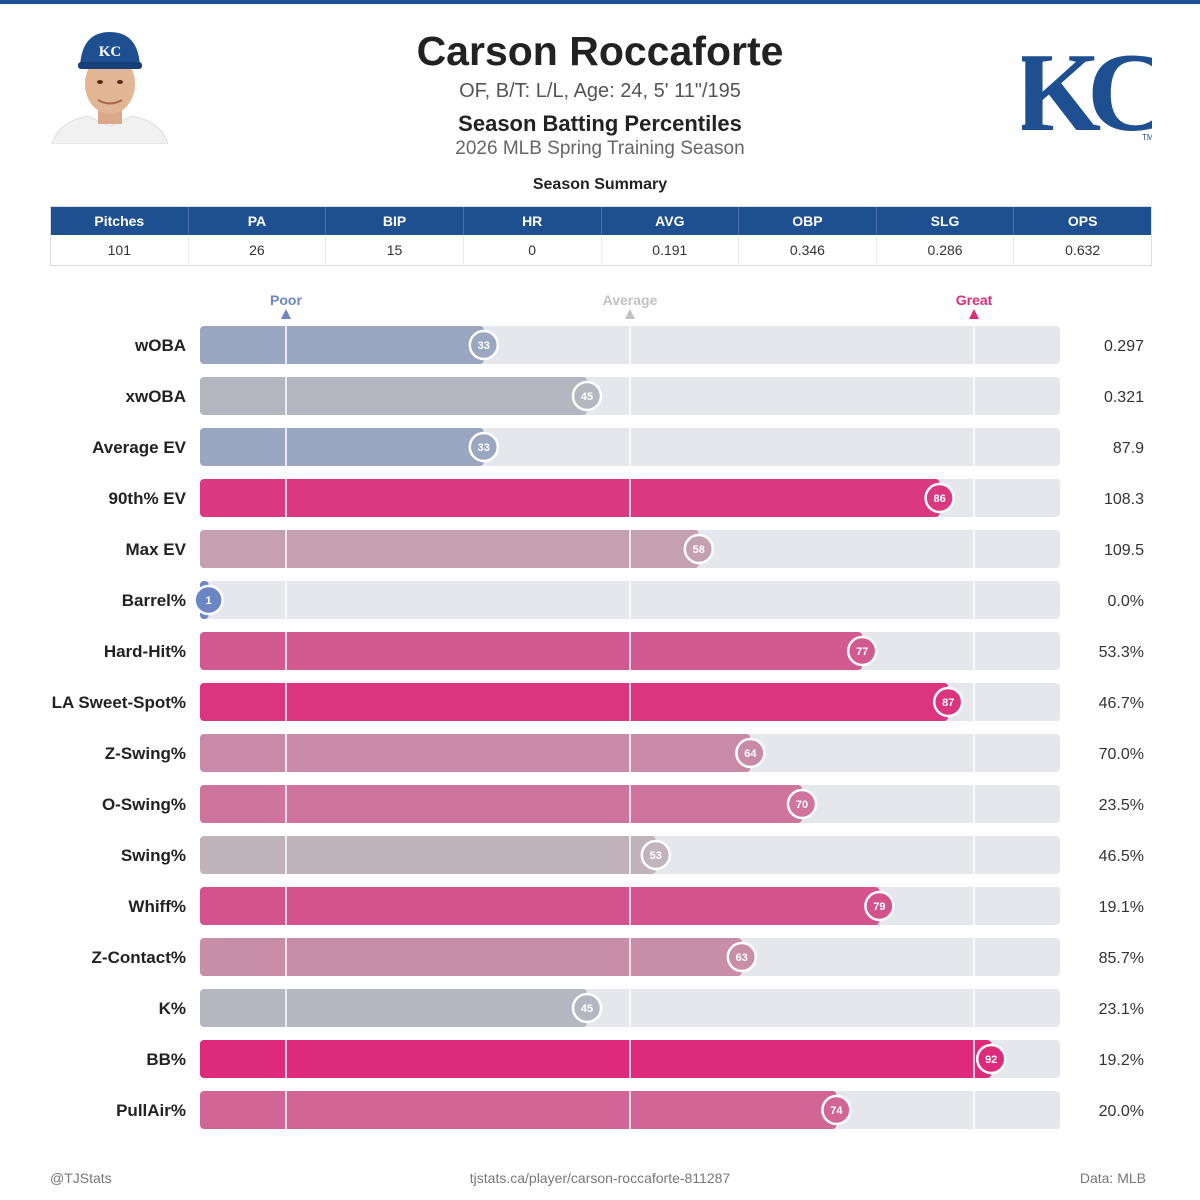  What do you see at coordinates (209, 601) in the screenshot?
I see `percentile-value: 1` at bounding box center [209, 601].